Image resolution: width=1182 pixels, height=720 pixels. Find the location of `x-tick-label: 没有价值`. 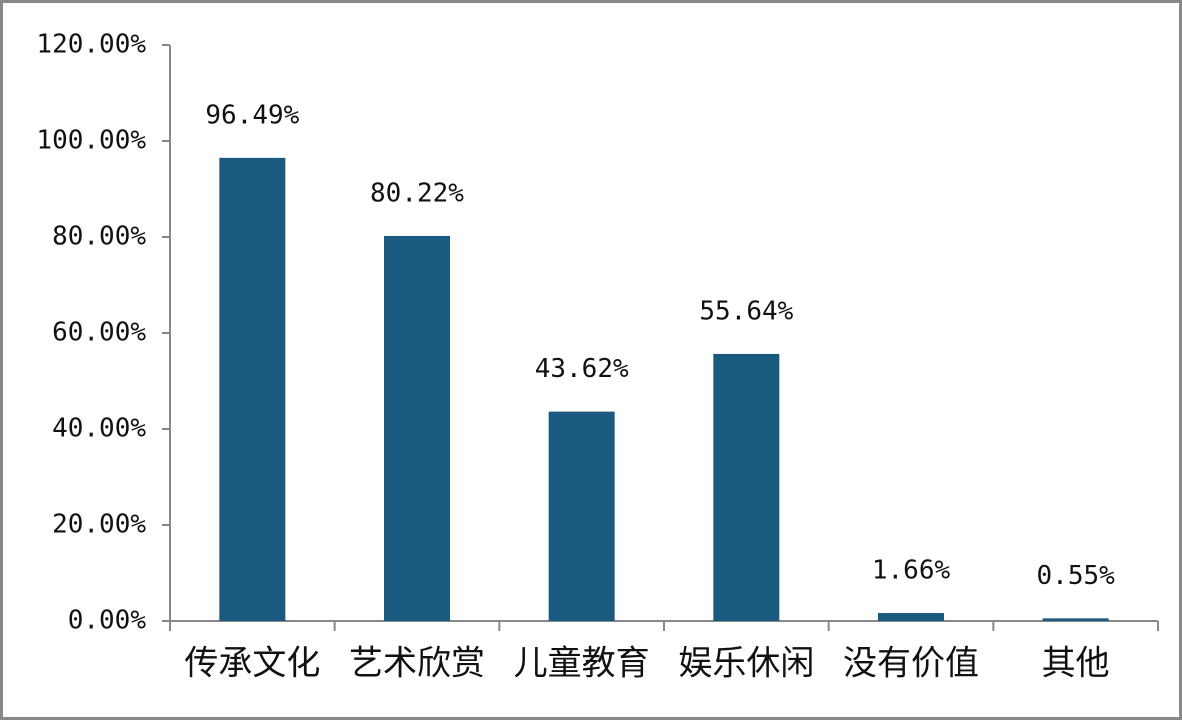

x-tick-label: 没有价值 is located at coordinates (911, 664).